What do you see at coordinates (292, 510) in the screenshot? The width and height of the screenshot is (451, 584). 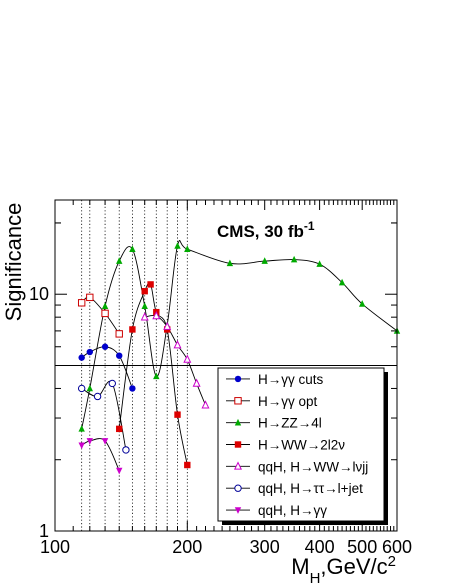 I see `legend-label: qqH, H→γγ` at bounding box center [292, 510].